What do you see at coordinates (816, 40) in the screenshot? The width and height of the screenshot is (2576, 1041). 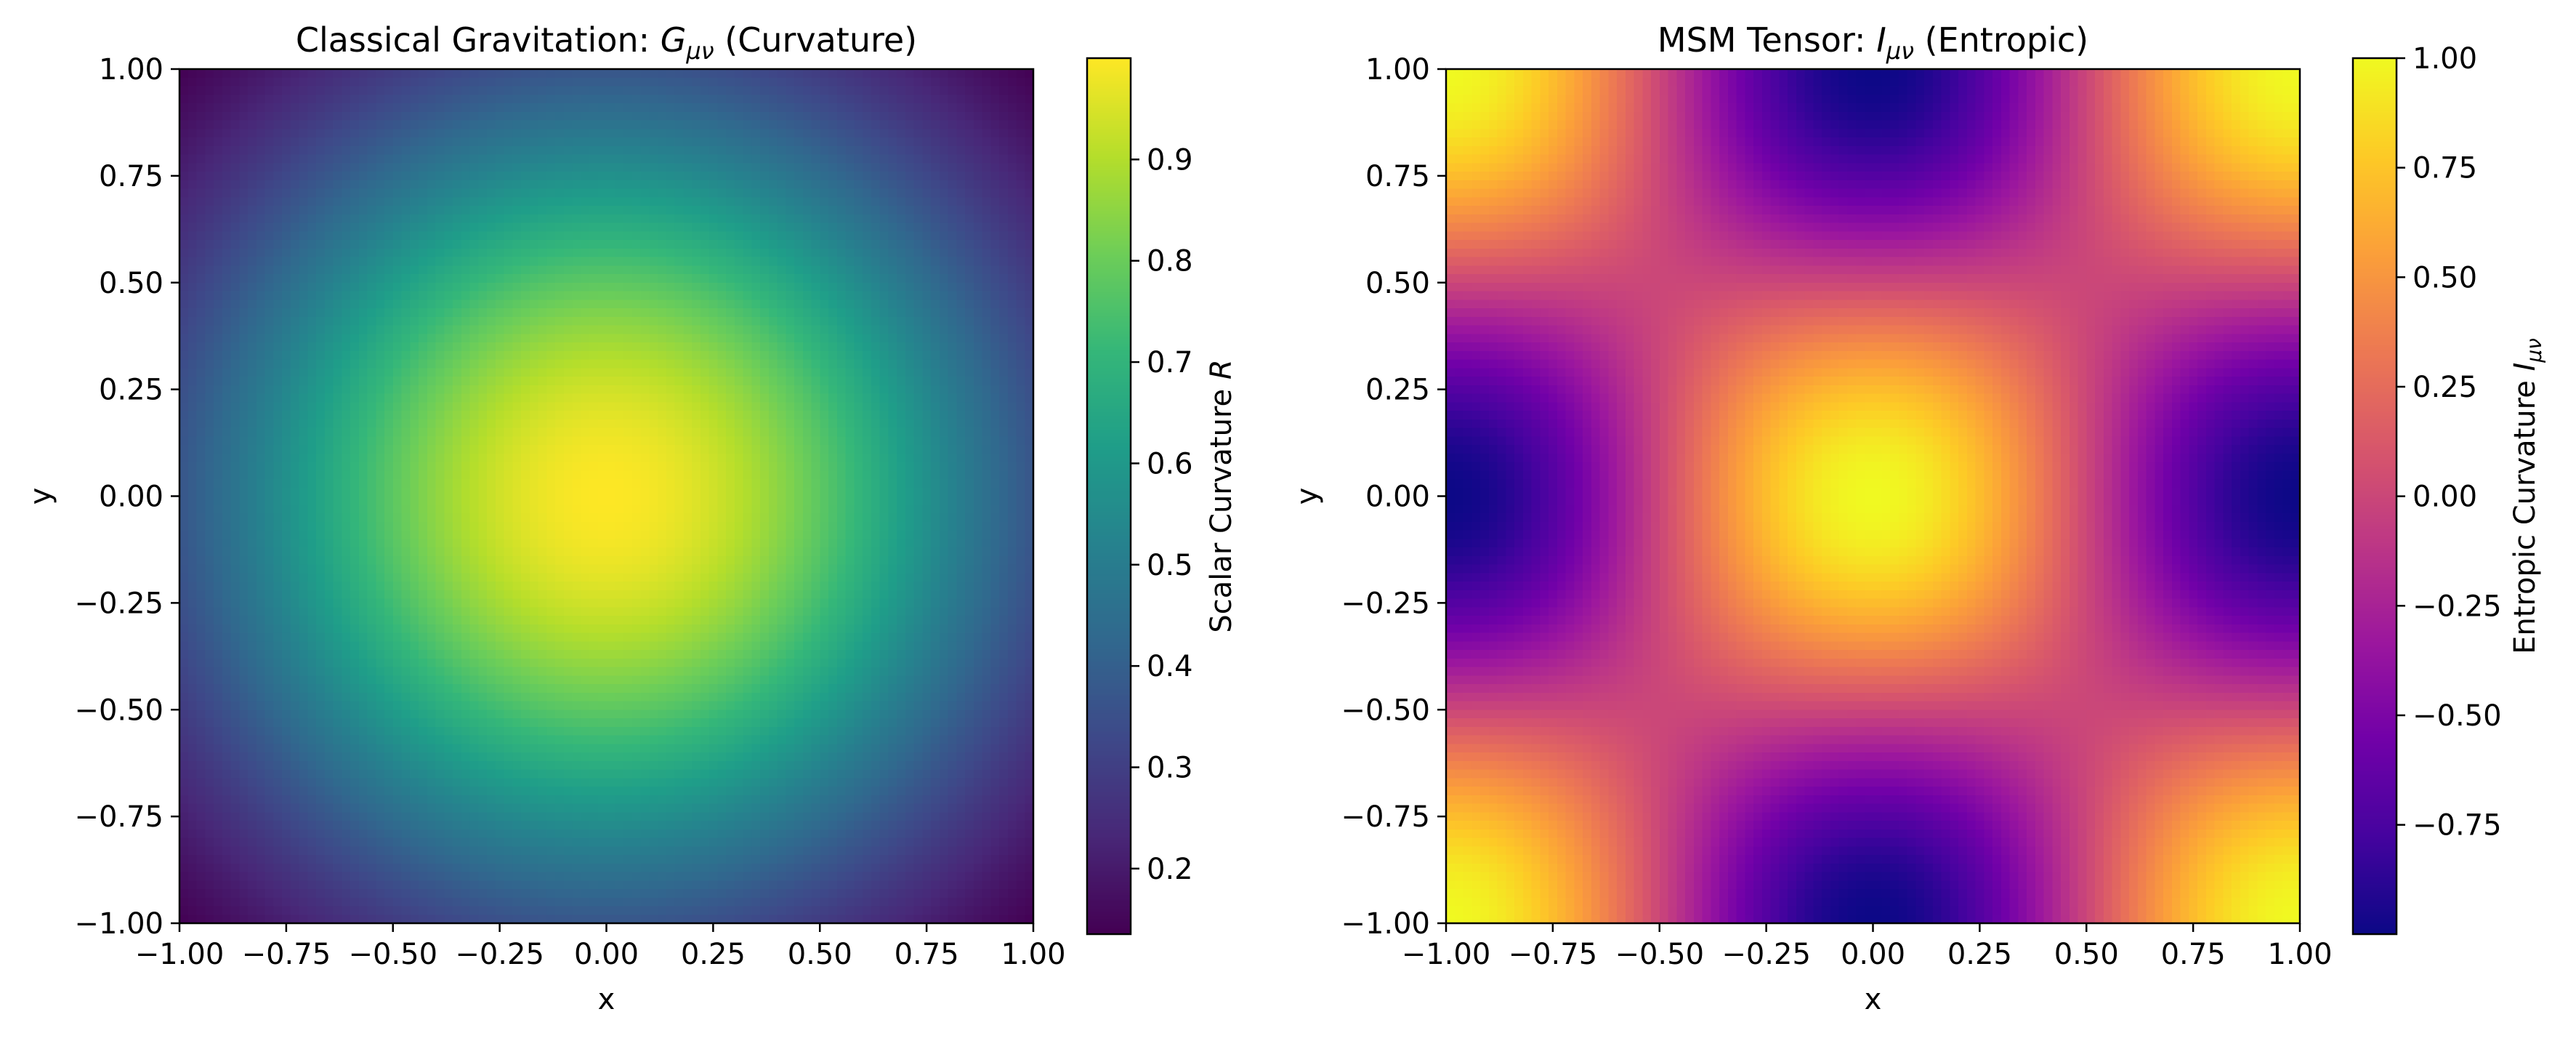 I see `title-suffix: (Curvature)` at bounding box center [816, 40].